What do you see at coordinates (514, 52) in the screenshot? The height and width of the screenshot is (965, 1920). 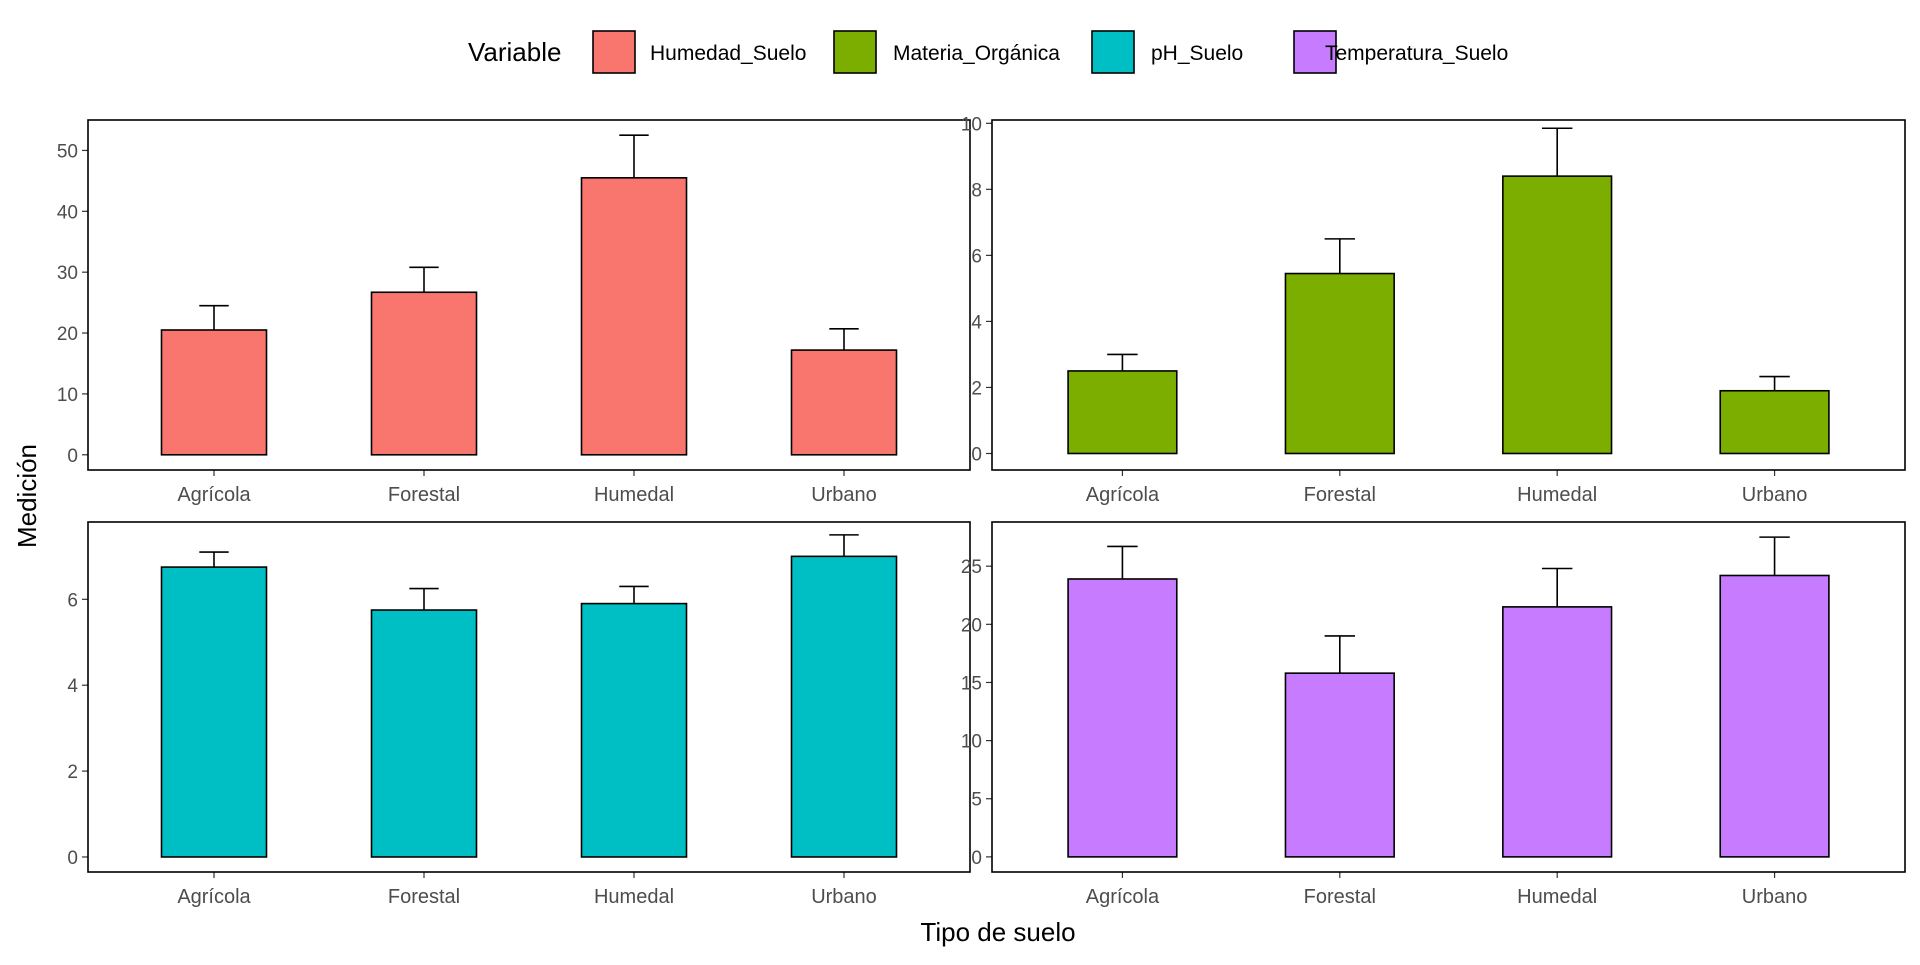 I see `legend-title: Variable` at bounding box center [514, 52].